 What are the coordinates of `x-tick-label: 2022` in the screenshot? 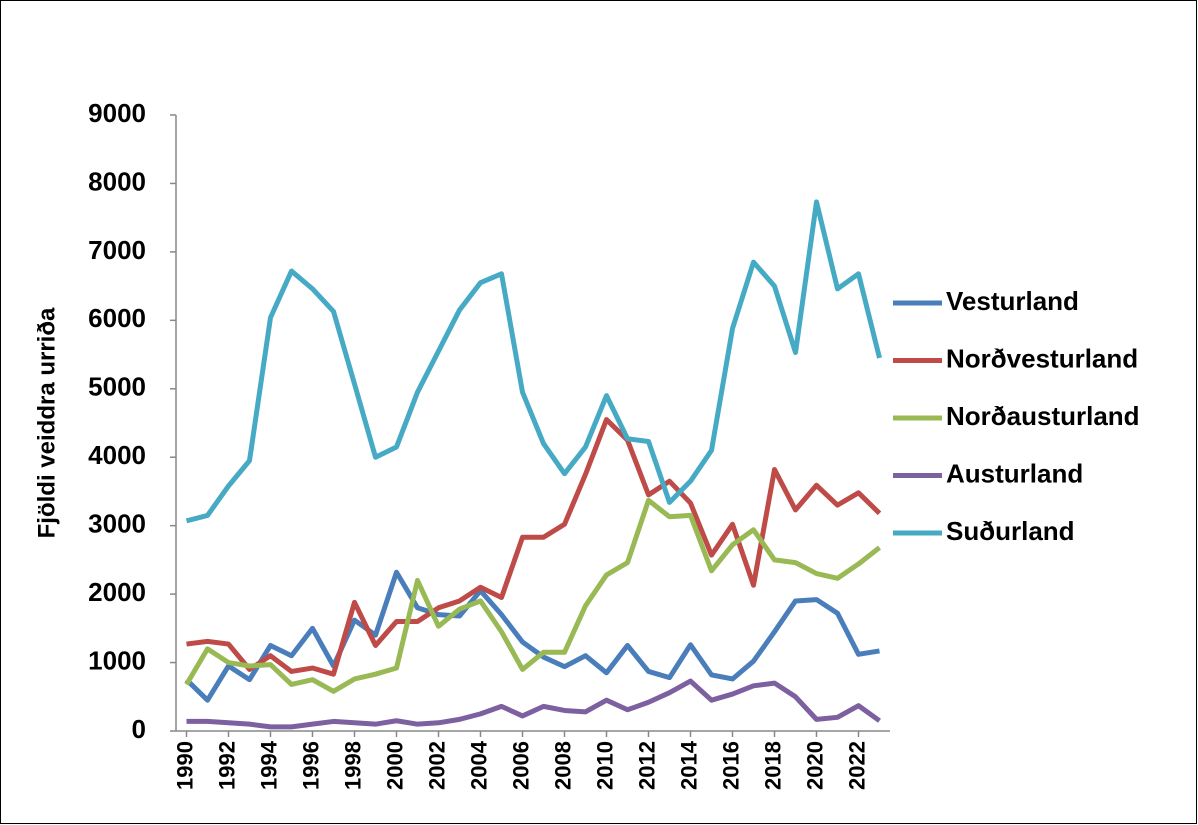 It's located at (856, 765).